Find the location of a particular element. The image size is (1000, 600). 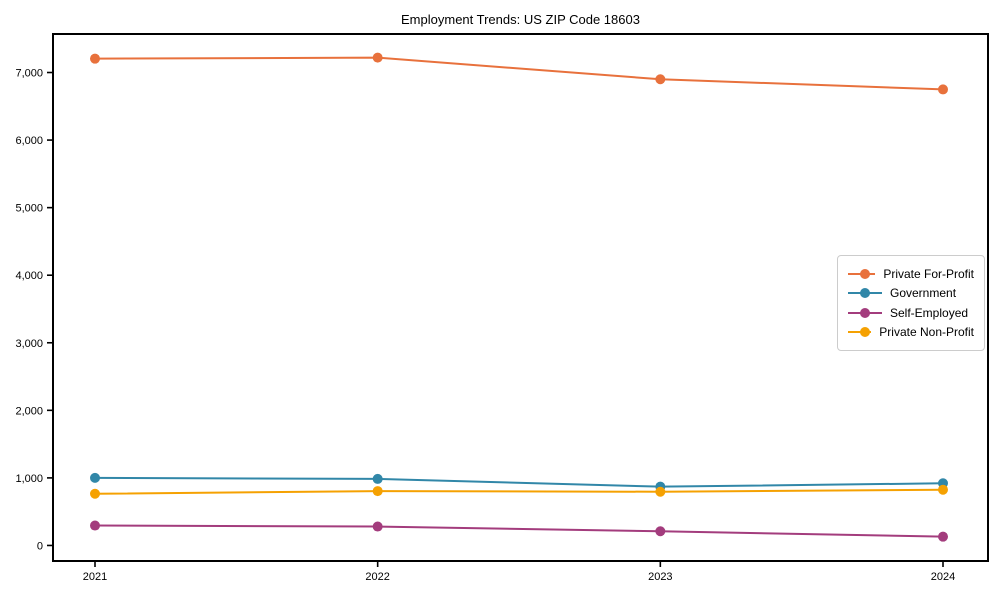

y-axis-tick-label: 4,000 is located at coordinates (29, 276).